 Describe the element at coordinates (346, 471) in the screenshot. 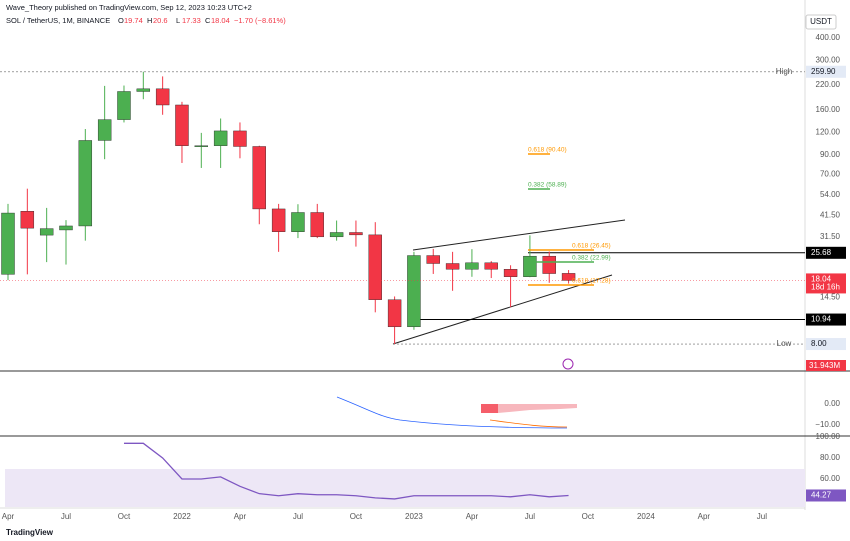

I see `rsi-line` at that location.